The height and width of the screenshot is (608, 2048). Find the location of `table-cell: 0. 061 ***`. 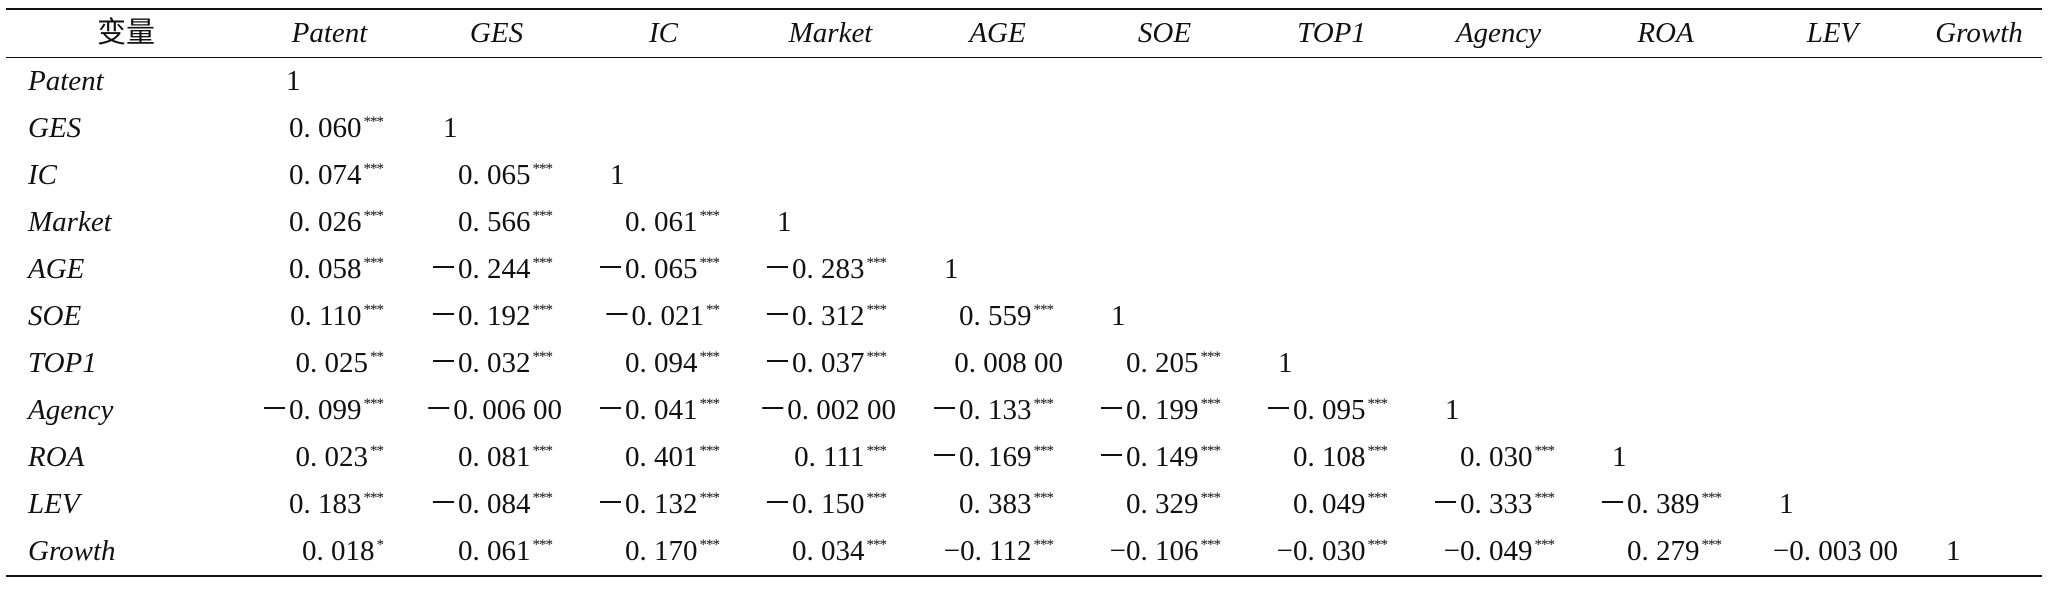

table-cell: 0. 061 *** is located at coordinates (496, 552).